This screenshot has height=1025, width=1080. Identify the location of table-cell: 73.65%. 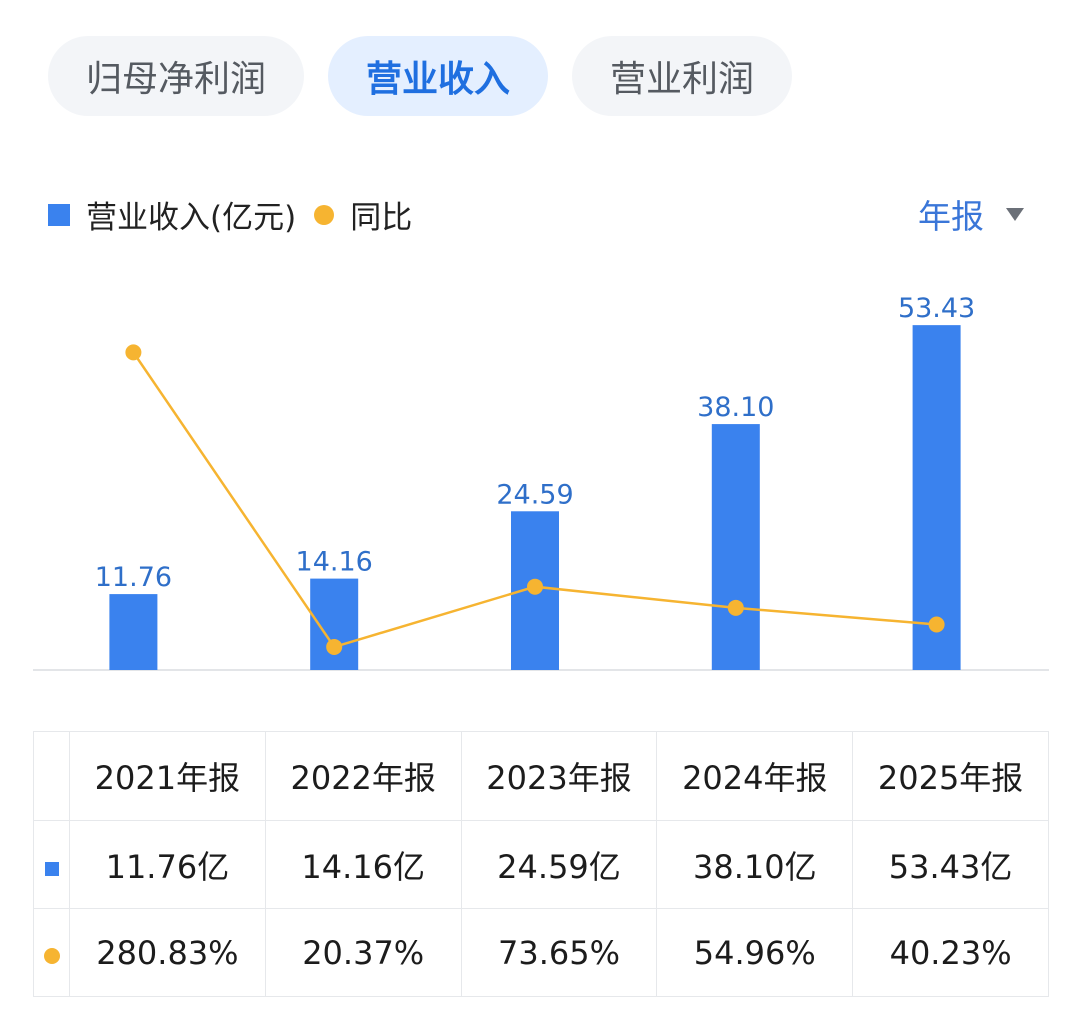
(559, 952).